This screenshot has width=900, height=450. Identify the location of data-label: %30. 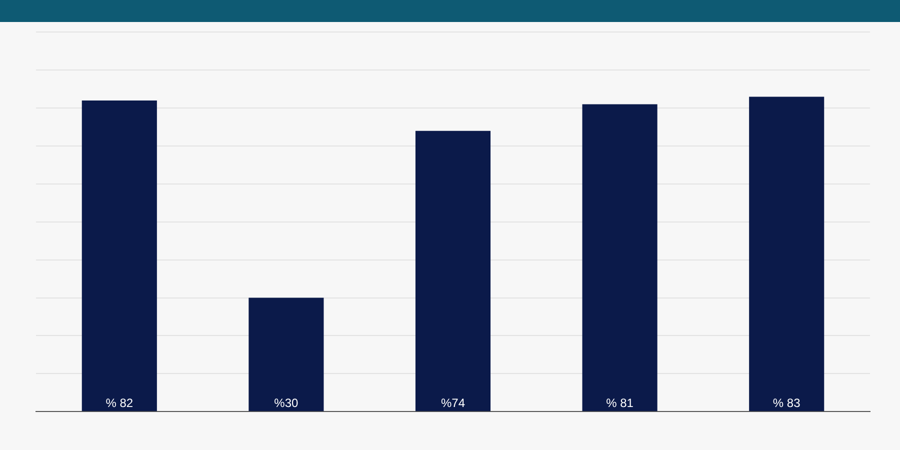
(286, 403).